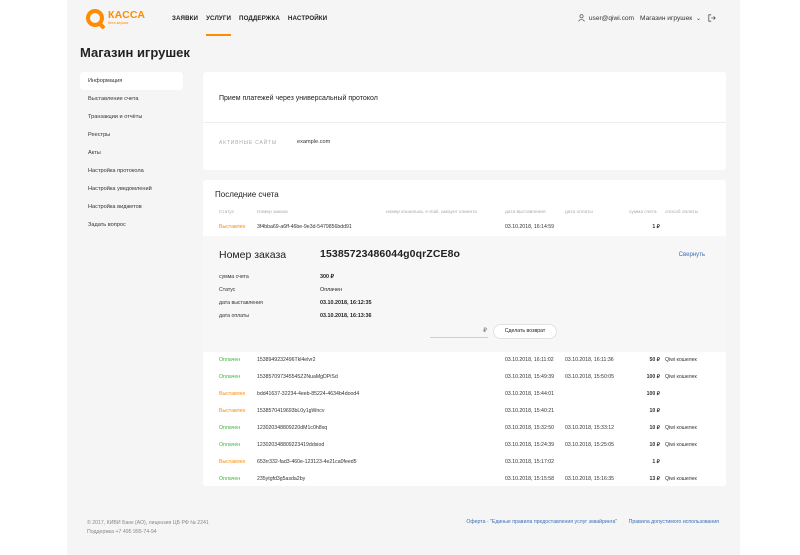 This screenshot has height=555, width=800. I want to click on sidebar-item-registries: Реестры, so click(99, 135).